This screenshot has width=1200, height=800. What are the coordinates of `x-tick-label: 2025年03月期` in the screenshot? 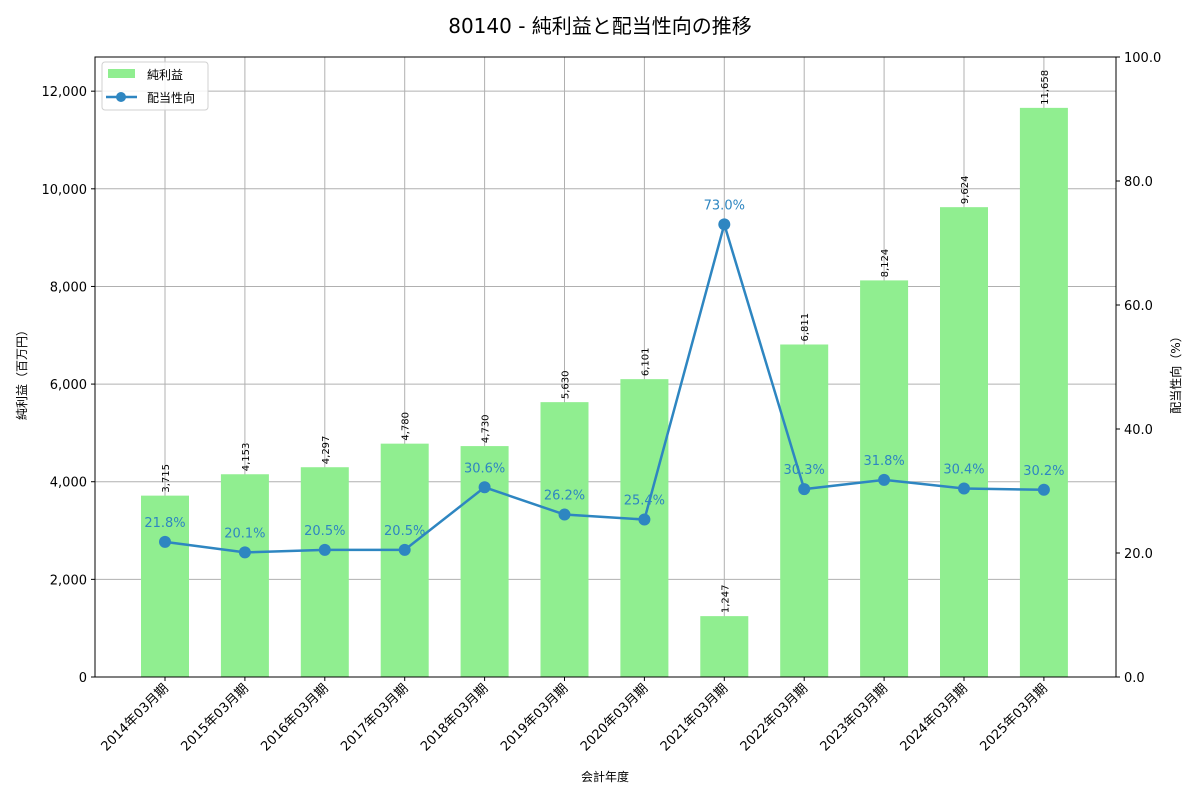 It's located at (1013, 717).